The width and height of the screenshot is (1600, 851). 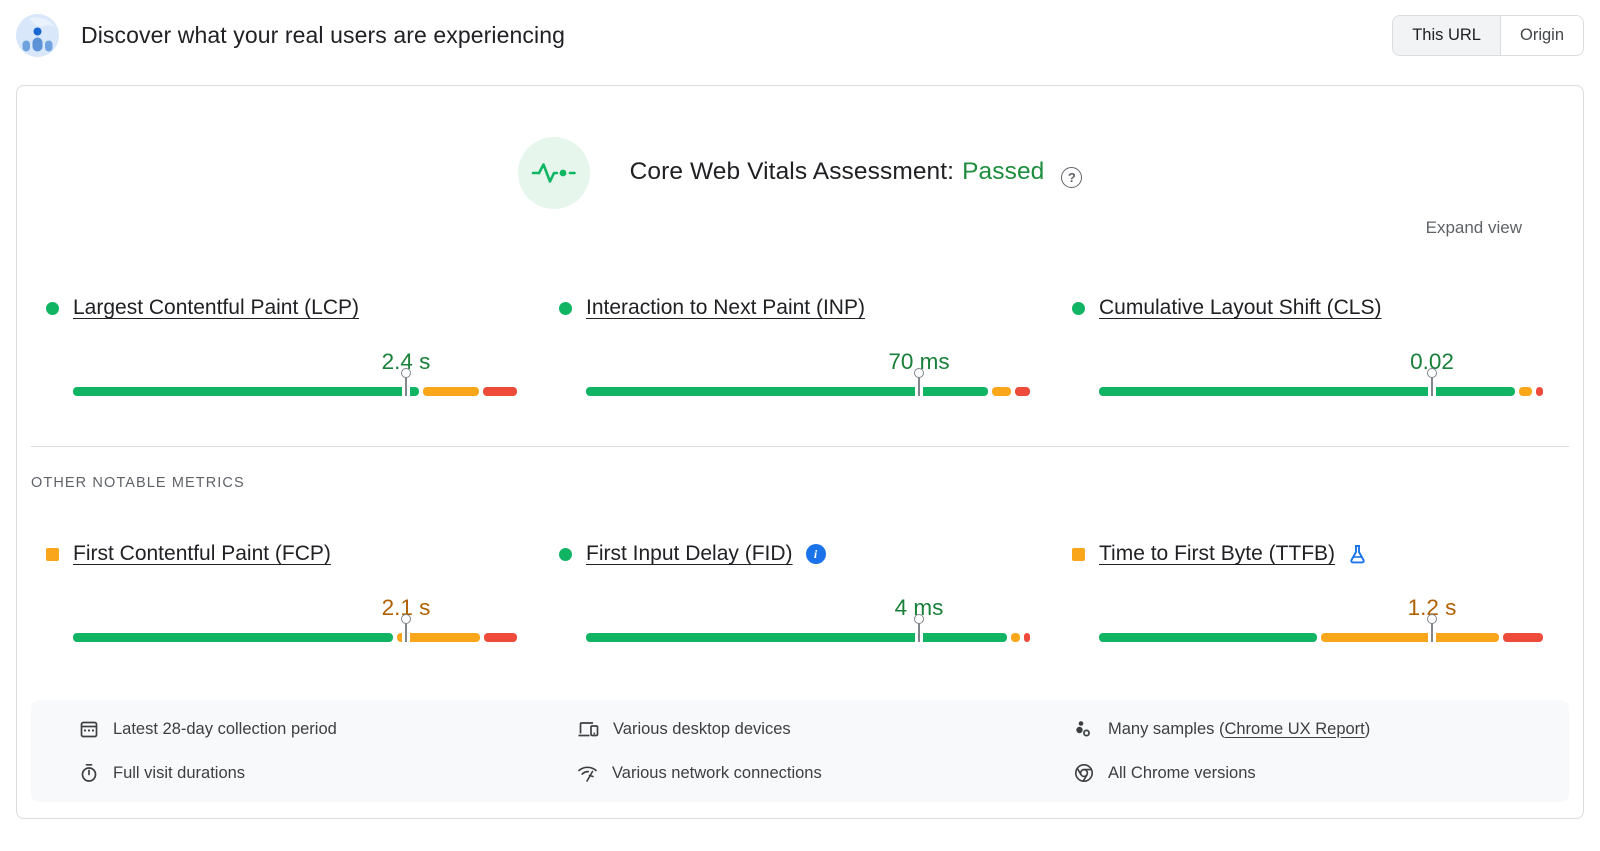 What do you see at coordinates (808, 391) in the screenshot?
I see `inp-distribution-bar` at bounding box center [808, 391].